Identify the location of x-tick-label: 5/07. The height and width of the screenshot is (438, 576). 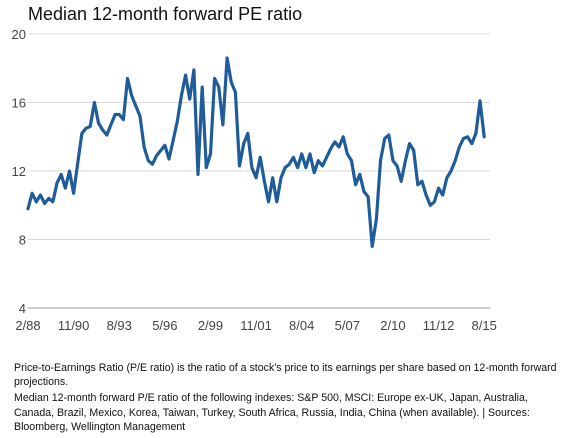
(347, 325).